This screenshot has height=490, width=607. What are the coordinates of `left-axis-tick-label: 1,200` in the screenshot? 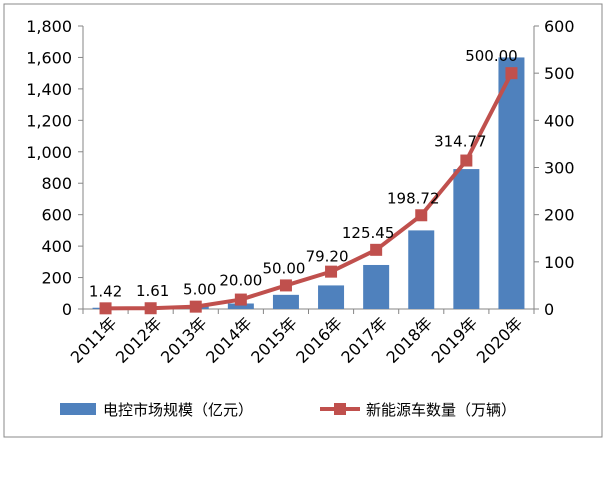 It's located at (49, 120).